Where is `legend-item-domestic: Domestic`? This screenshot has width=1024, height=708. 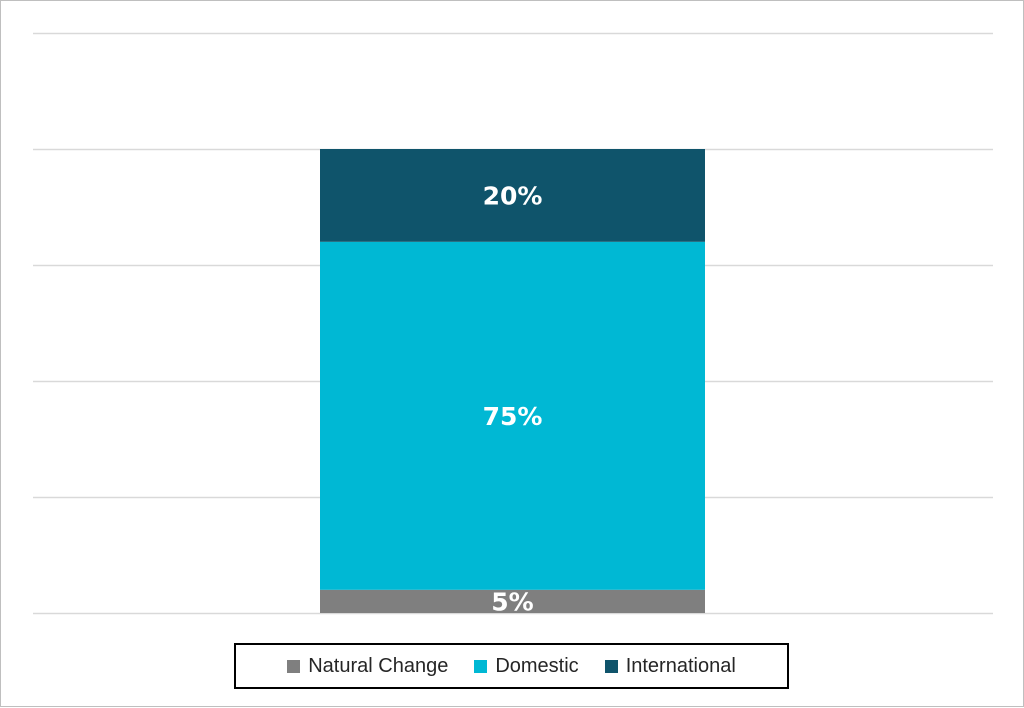
legend-item-domestic: Domestic is located at coordinates (526, 666).